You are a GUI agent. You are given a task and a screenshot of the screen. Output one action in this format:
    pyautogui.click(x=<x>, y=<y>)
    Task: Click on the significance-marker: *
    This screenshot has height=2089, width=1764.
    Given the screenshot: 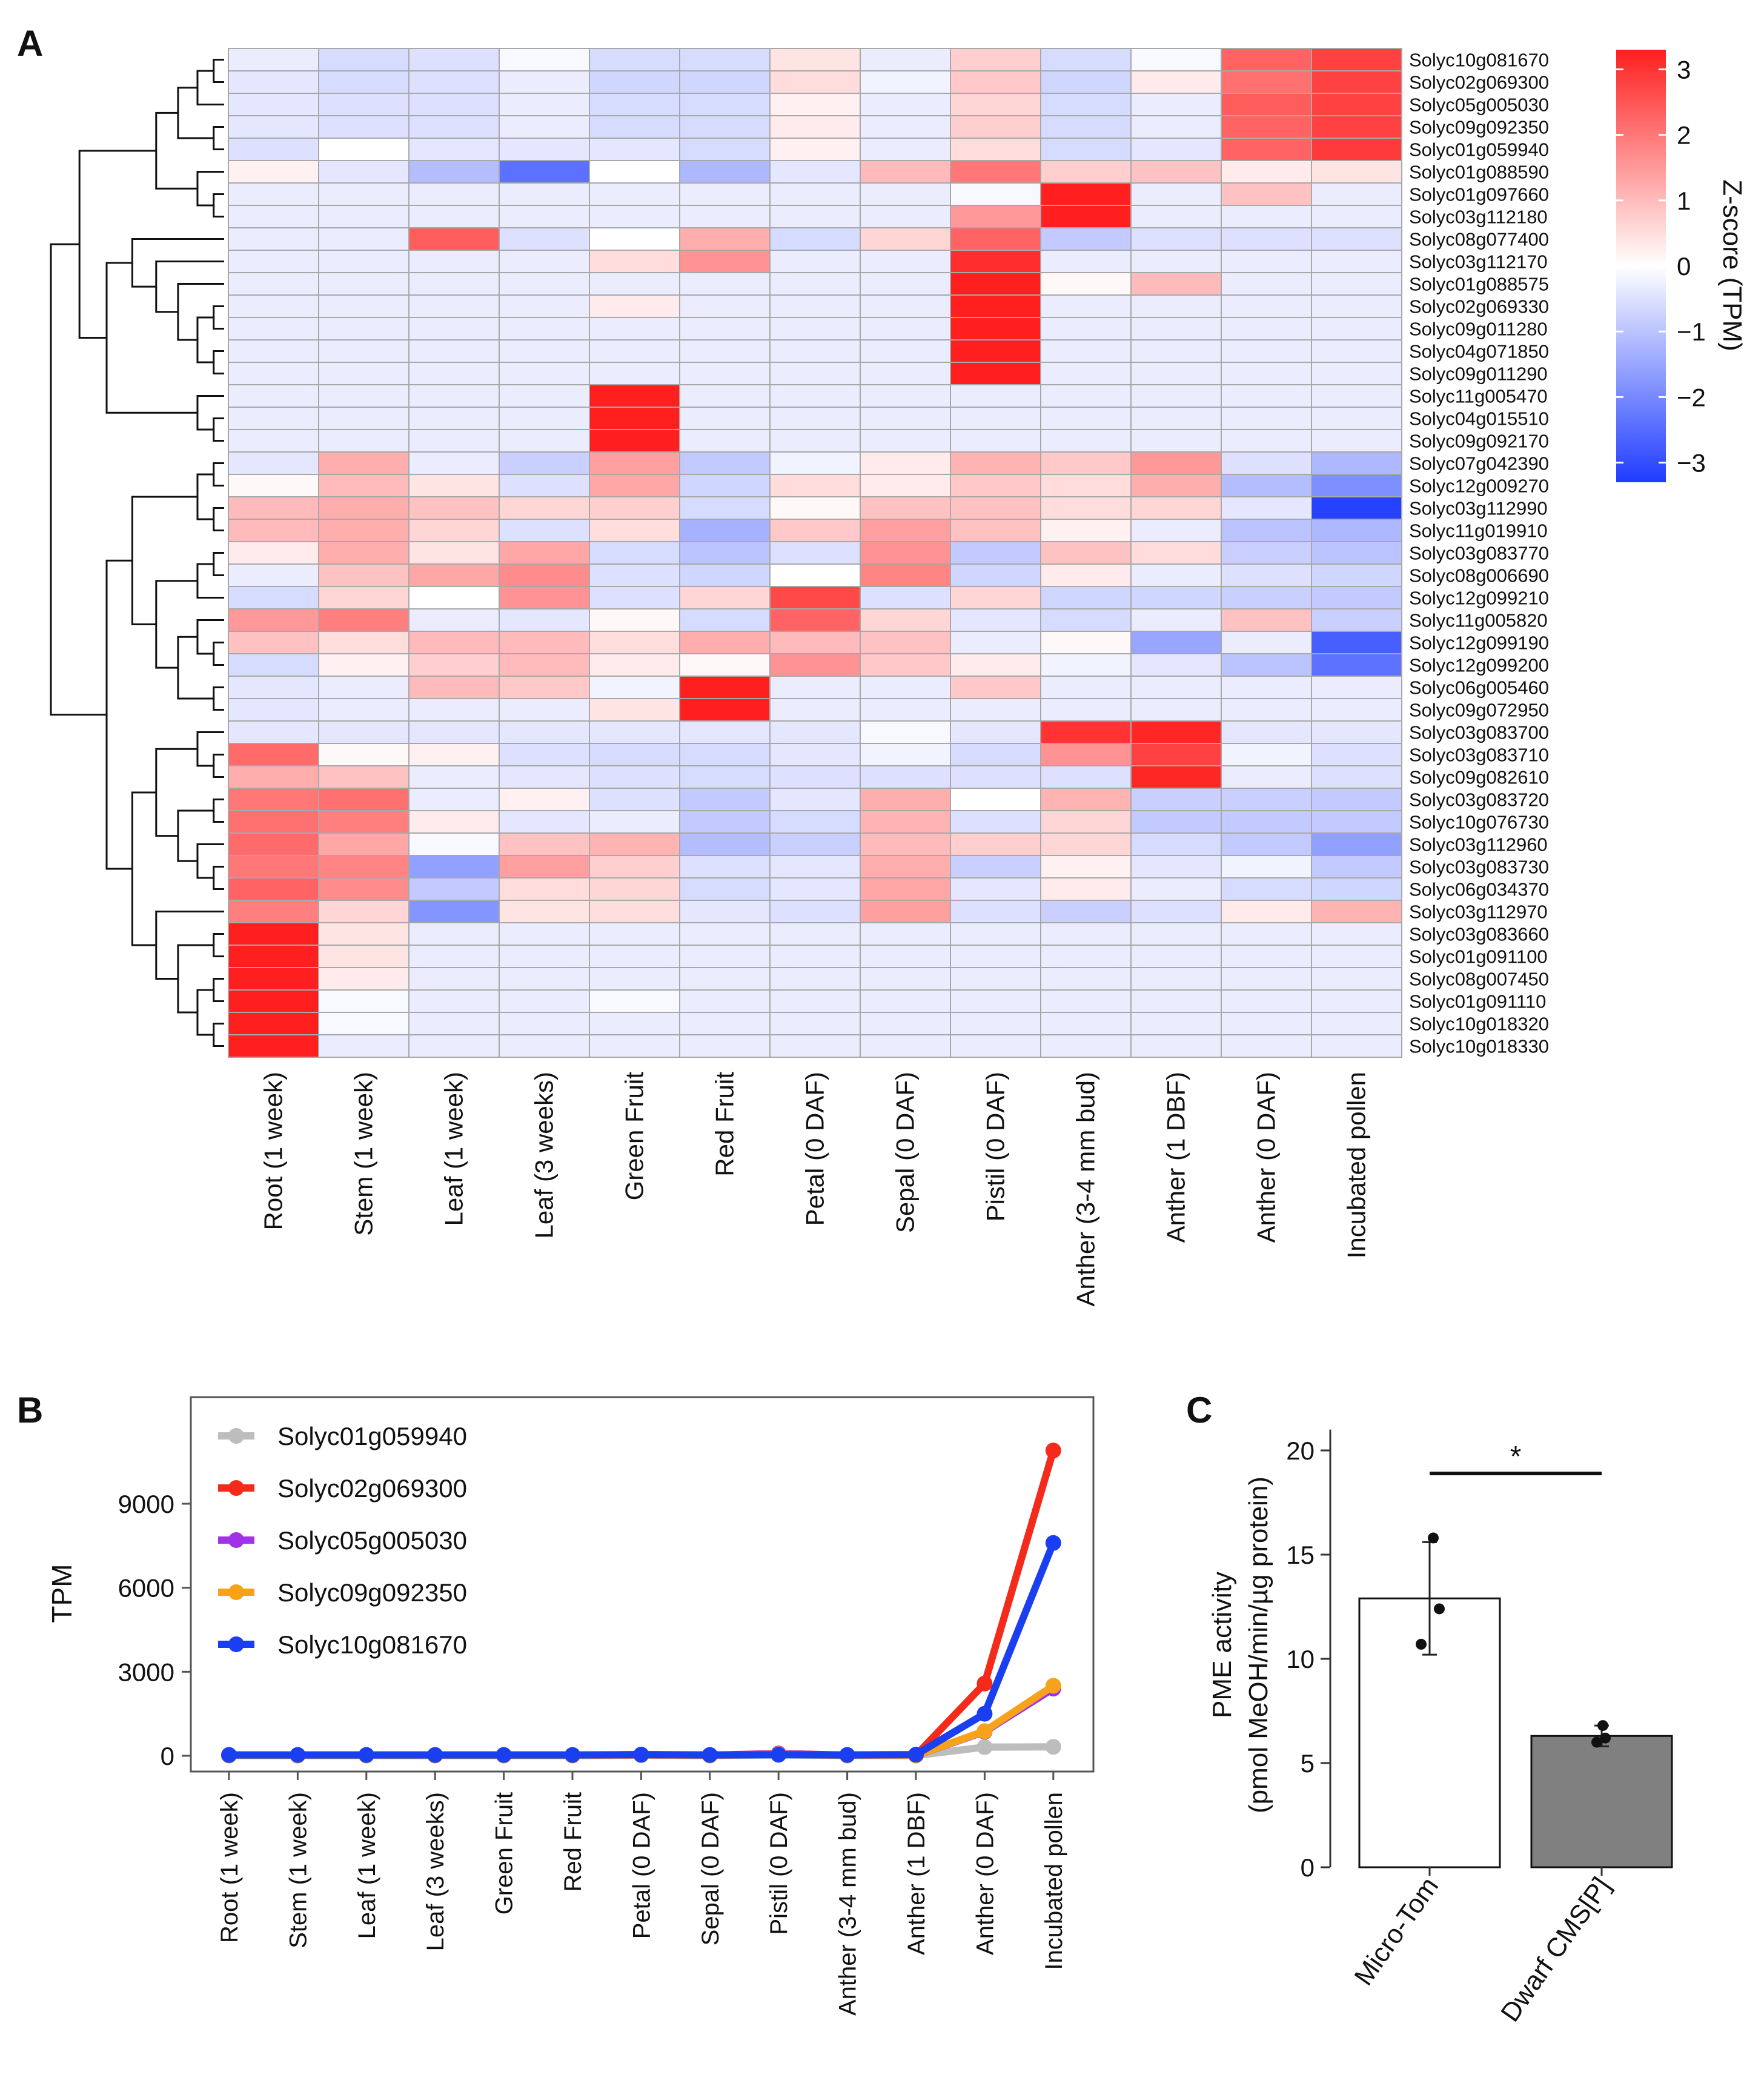 What is the action you would take?
    pyautogui.click(x=1516, y=1457)
    